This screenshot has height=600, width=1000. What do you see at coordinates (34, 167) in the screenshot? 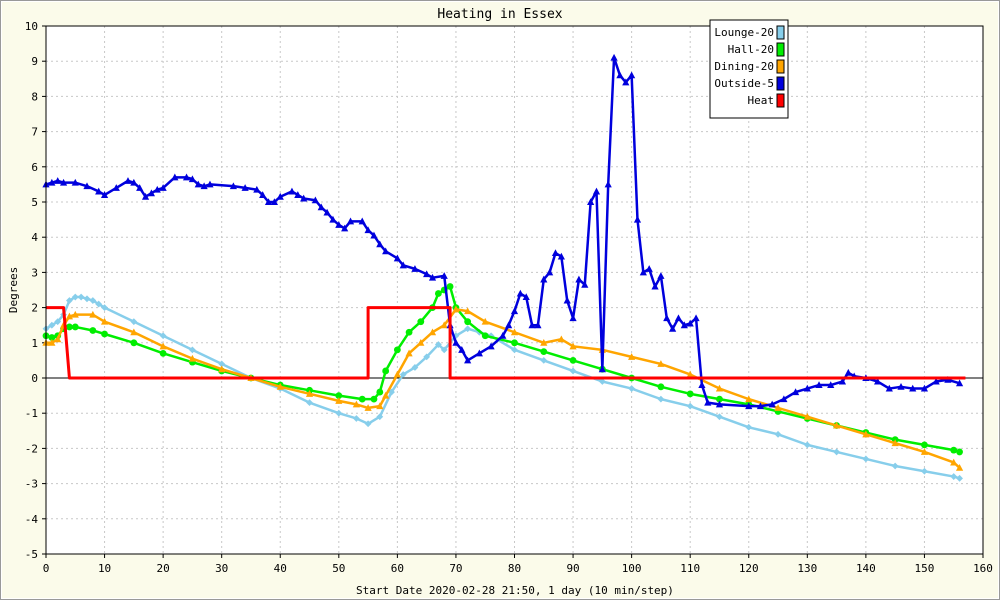
I see `y-tick-label: 6` at bounding box center [34, 167].